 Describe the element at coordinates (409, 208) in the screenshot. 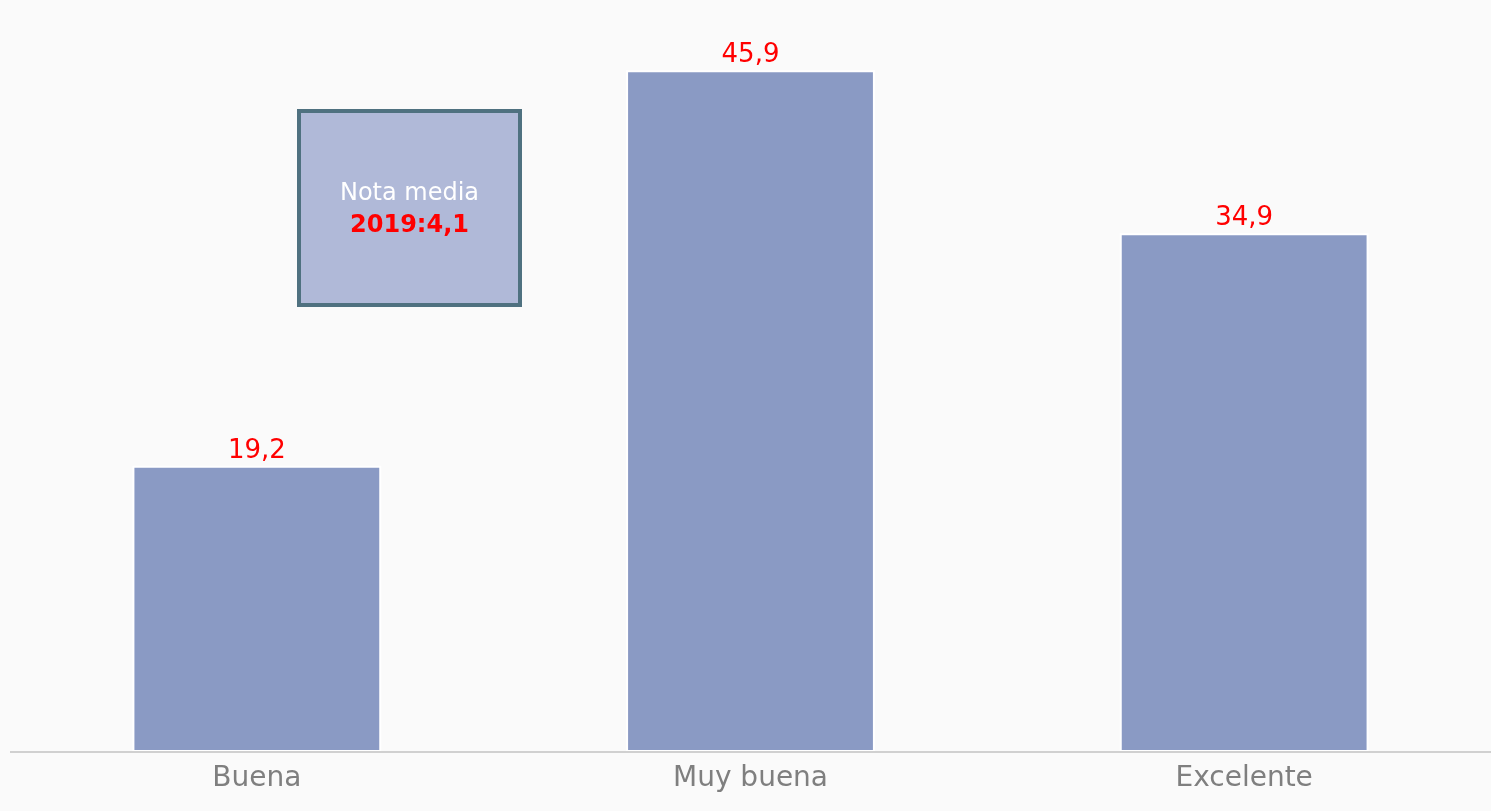

I see `note-box: Nota media 2019:4,1` at that location.